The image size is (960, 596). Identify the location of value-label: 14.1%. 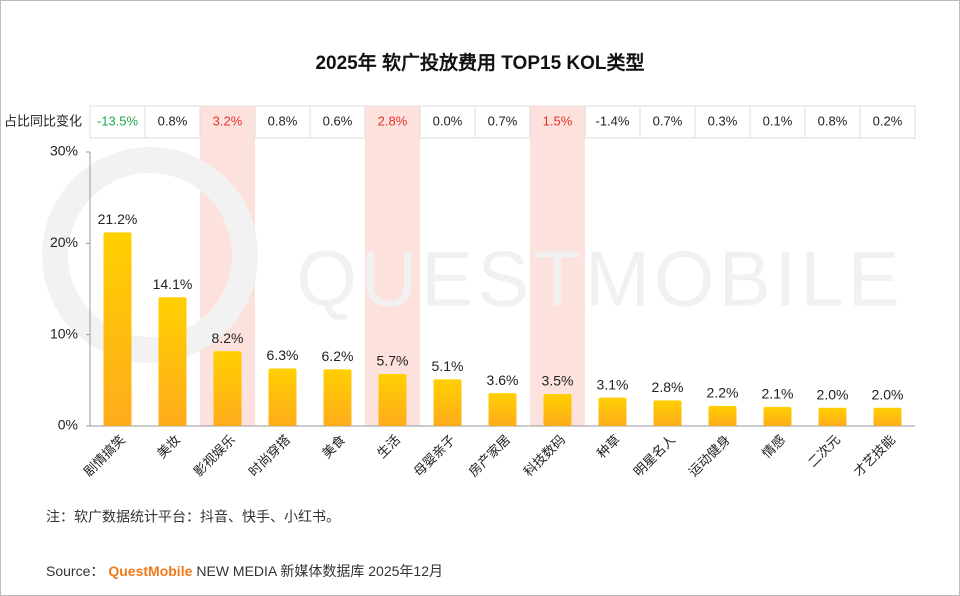
(173, 284).